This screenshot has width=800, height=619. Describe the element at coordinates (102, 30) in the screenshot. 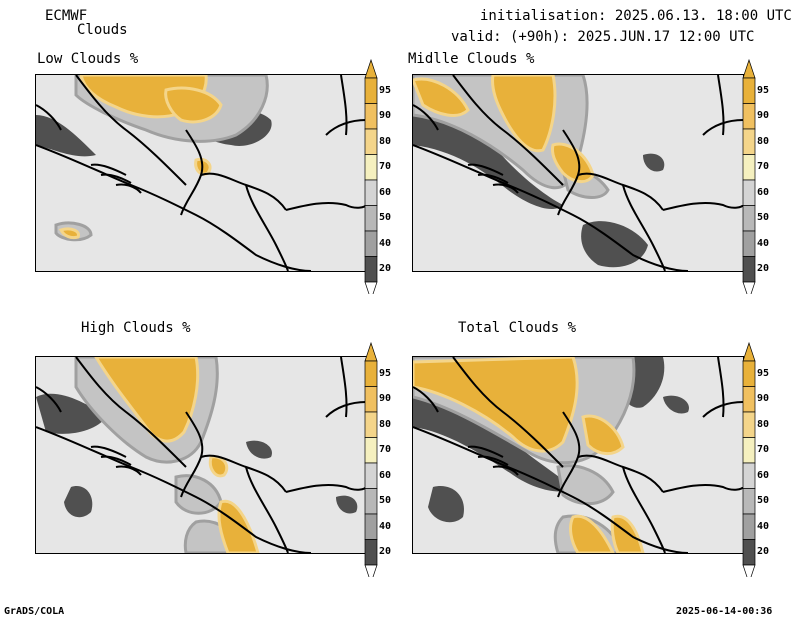

I see `product-label: Clouds` at that location.